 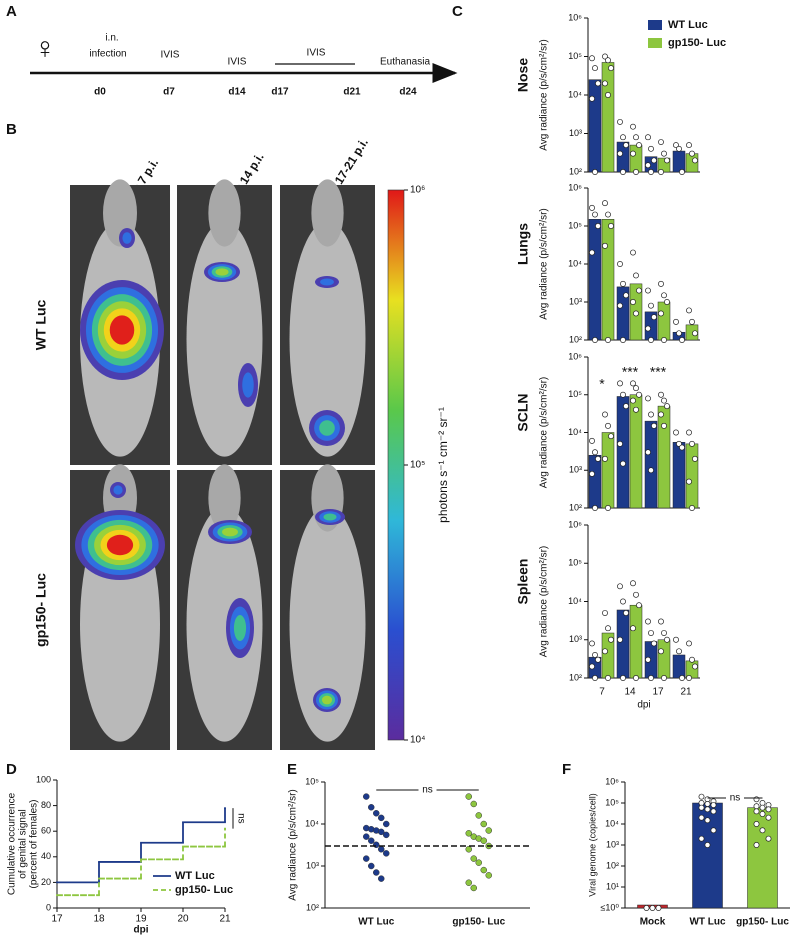 What do you see at coordinates (34, 844) in the screenshot?
I see `y-axis-label: (percent of females)` at bounding box center [34, 844].